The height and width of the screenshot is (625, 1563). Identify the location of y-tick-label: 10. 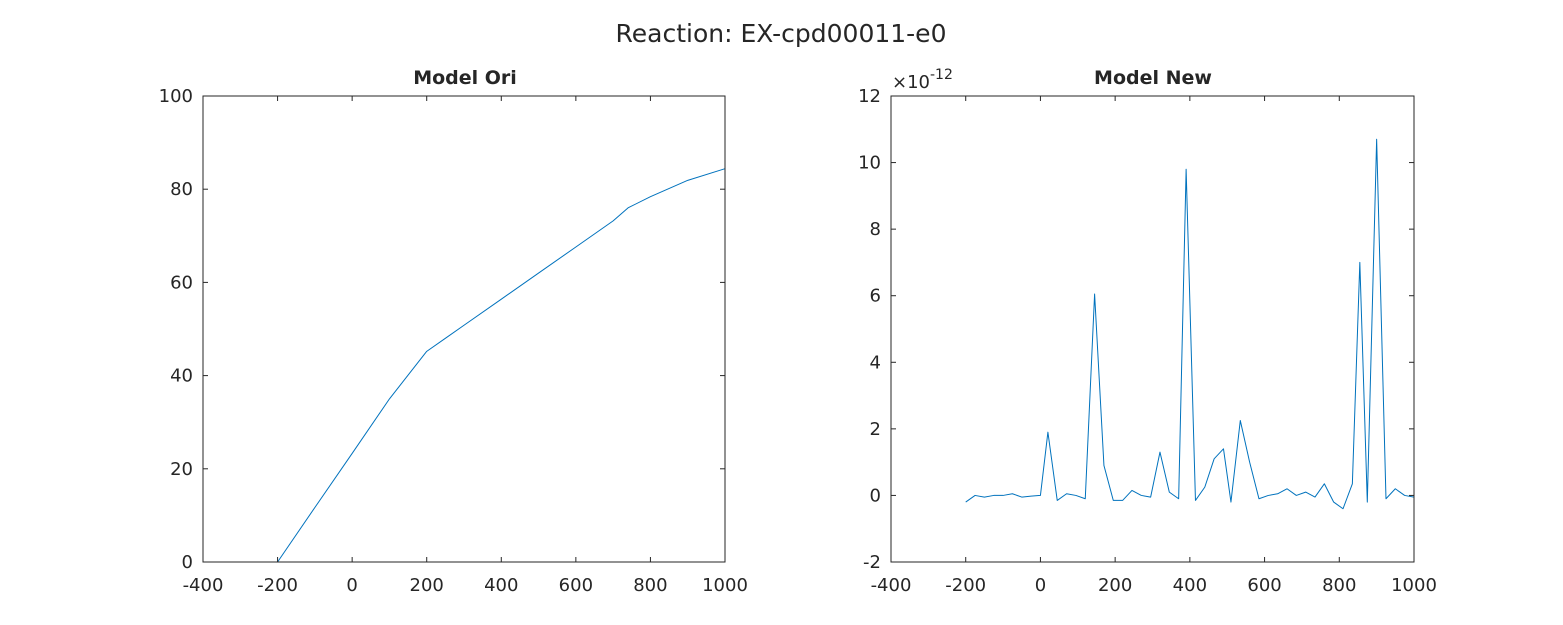
(869, 163).